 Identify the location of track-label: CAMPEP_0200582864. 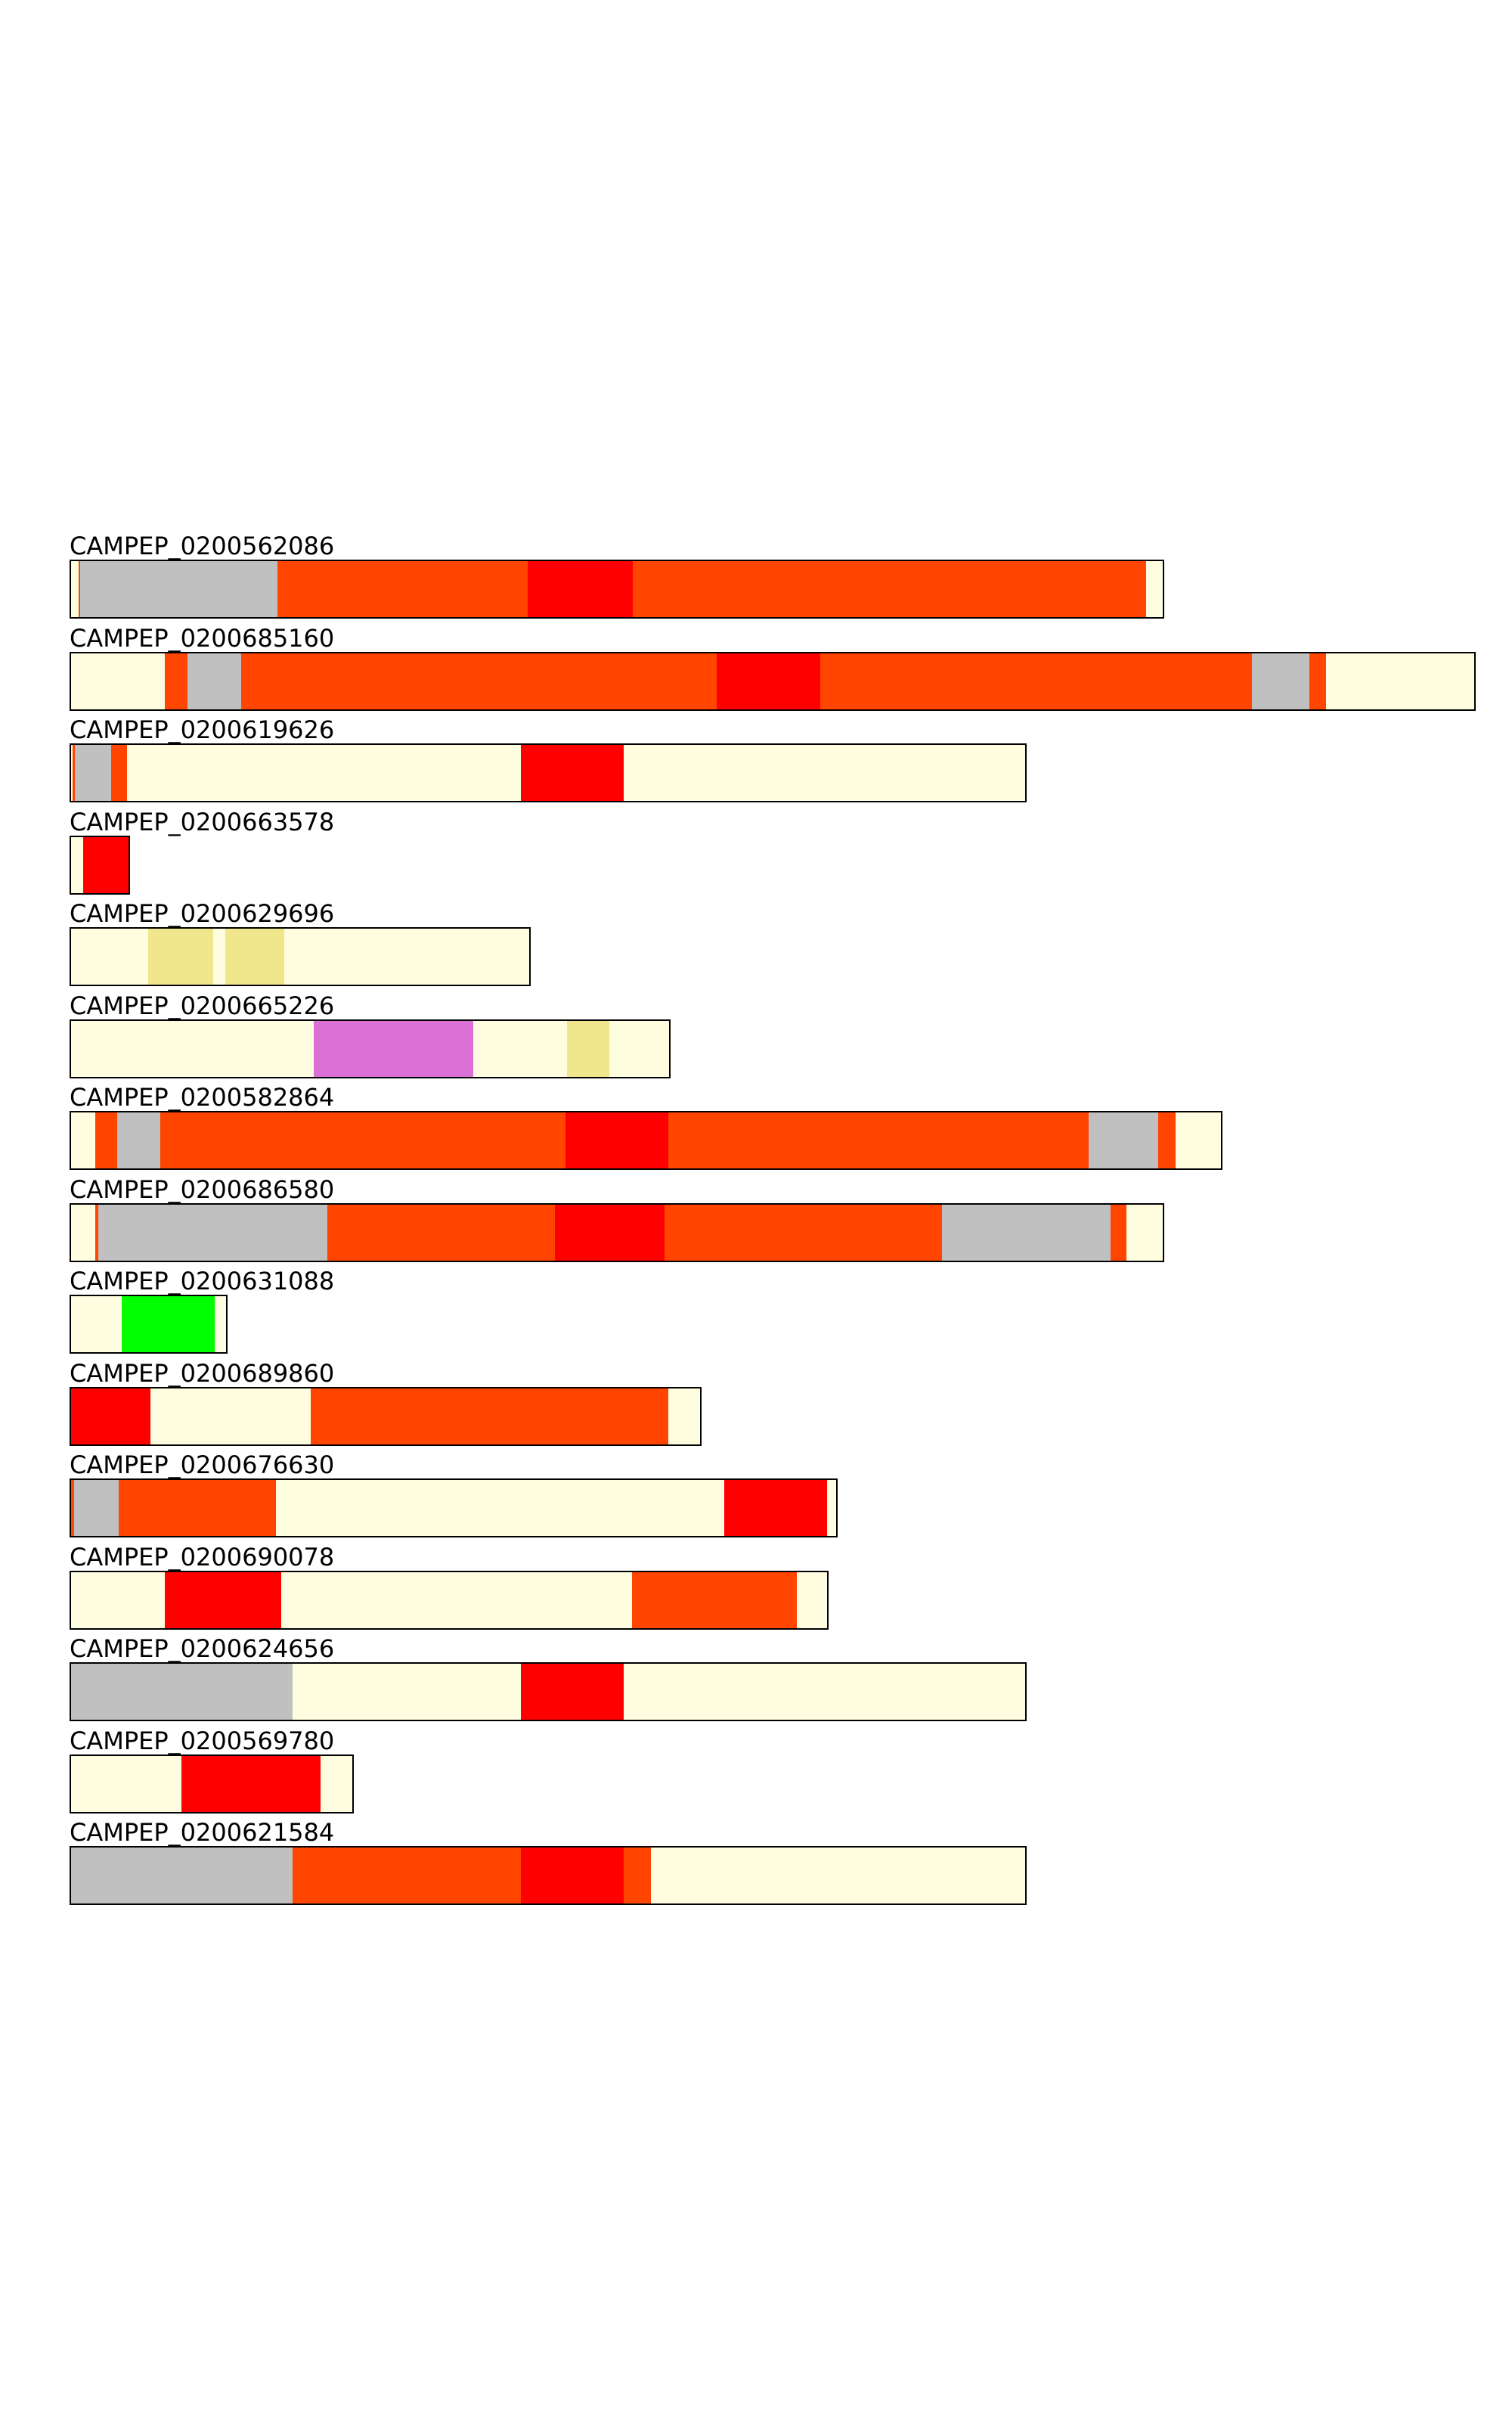
(203, 1097).